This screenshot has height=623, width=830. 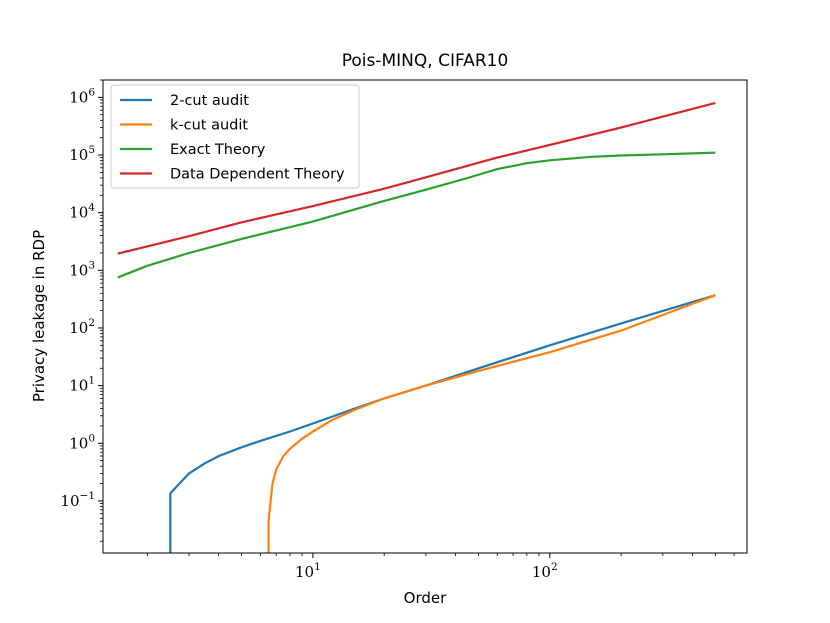 I want to click on y-tick-label: 10⁶, so click(x=82, y=96).